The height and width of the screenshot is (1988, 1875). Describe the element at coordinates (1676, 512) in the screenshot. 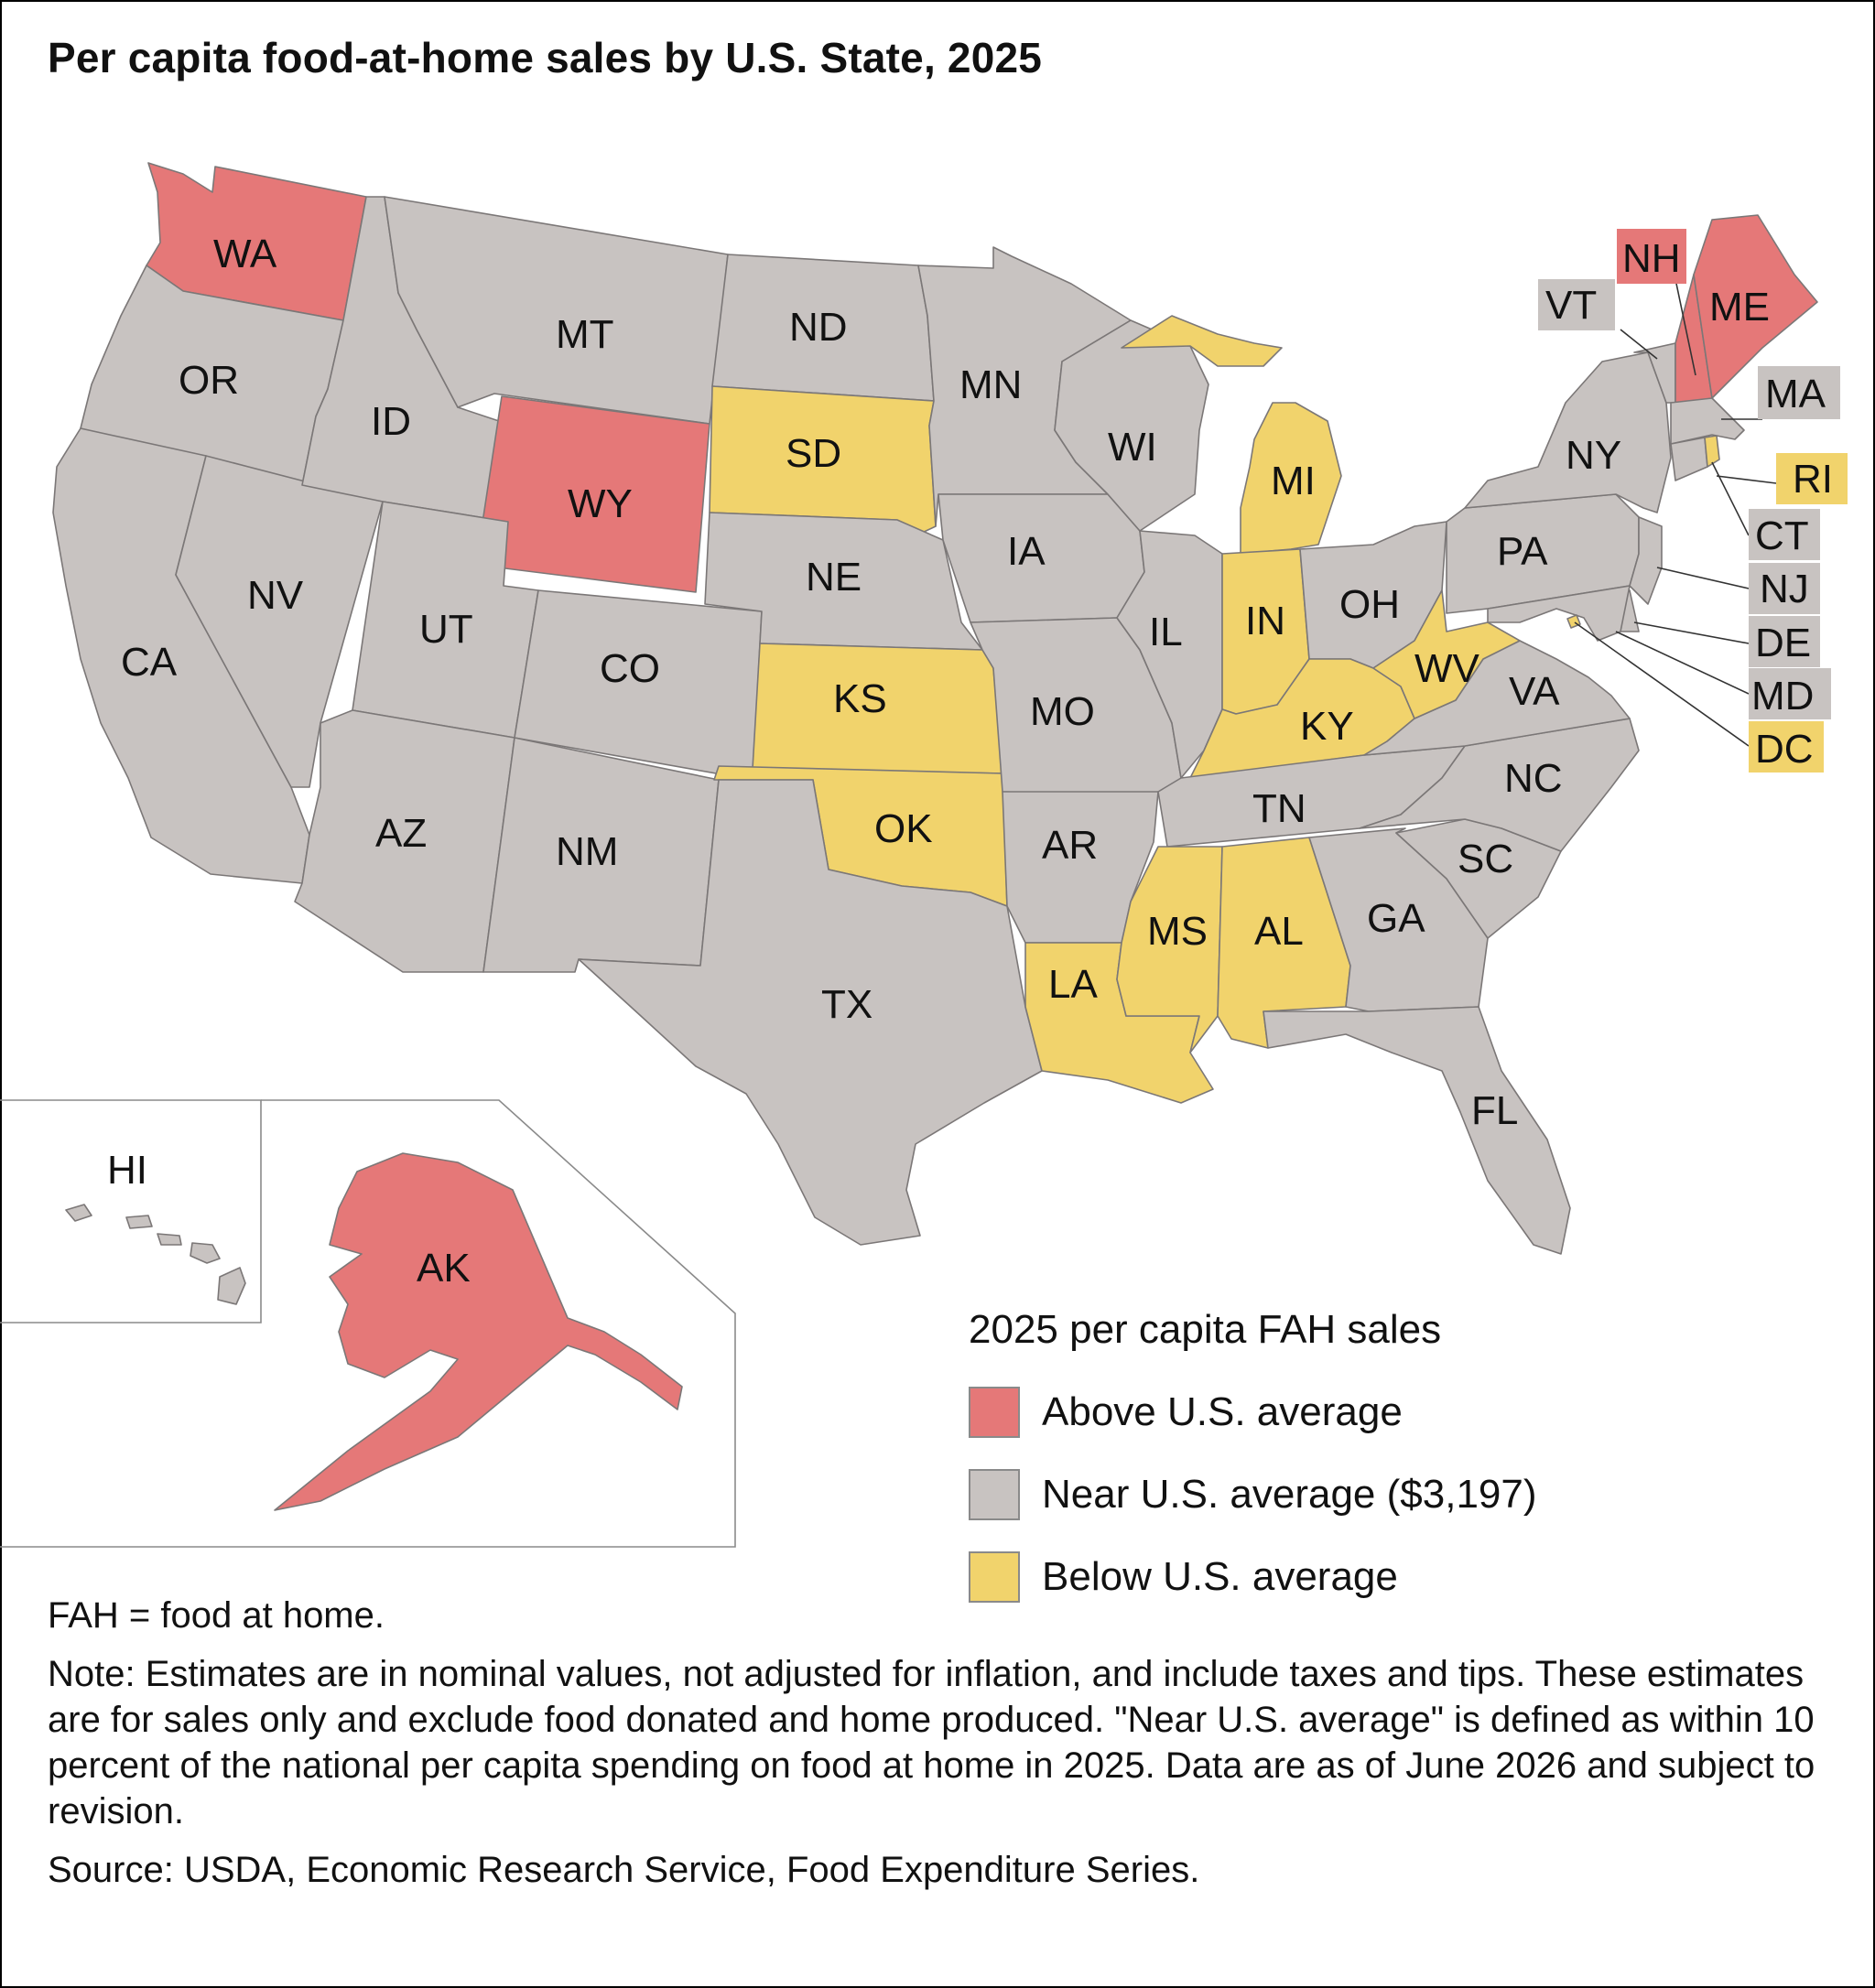

I see `leader-lines` at that location.